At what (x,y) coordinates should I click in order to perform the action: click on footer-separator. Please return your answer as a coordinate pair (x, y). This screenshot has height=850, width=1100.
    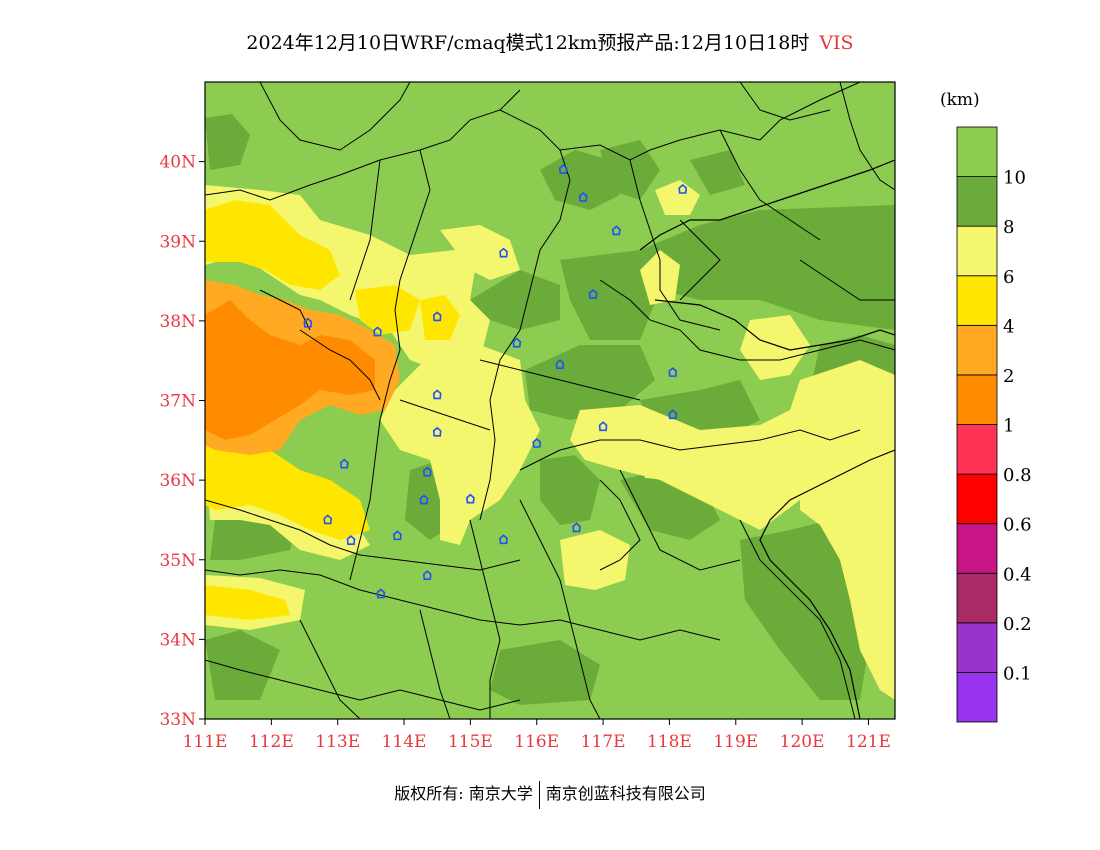
    Looking at the image, I should click on (539, 794).